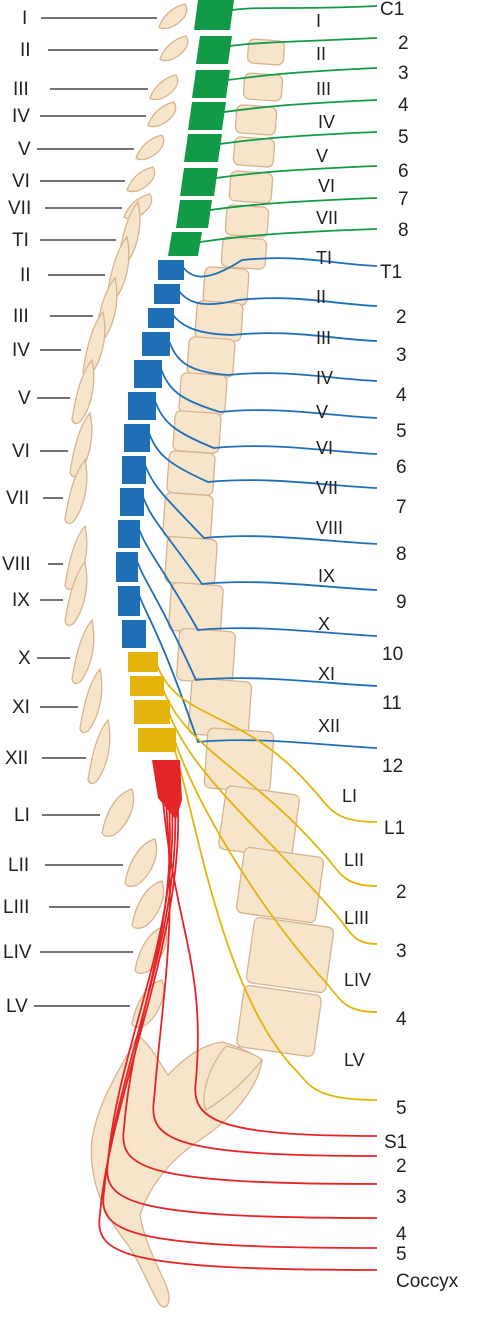 Image resolution: width=477 pixels, height=1319 pixels. What do you see at coordinates (24, 658) in the screenshot?
I see `left-label-t10: X` at bounding box center [24, 658].